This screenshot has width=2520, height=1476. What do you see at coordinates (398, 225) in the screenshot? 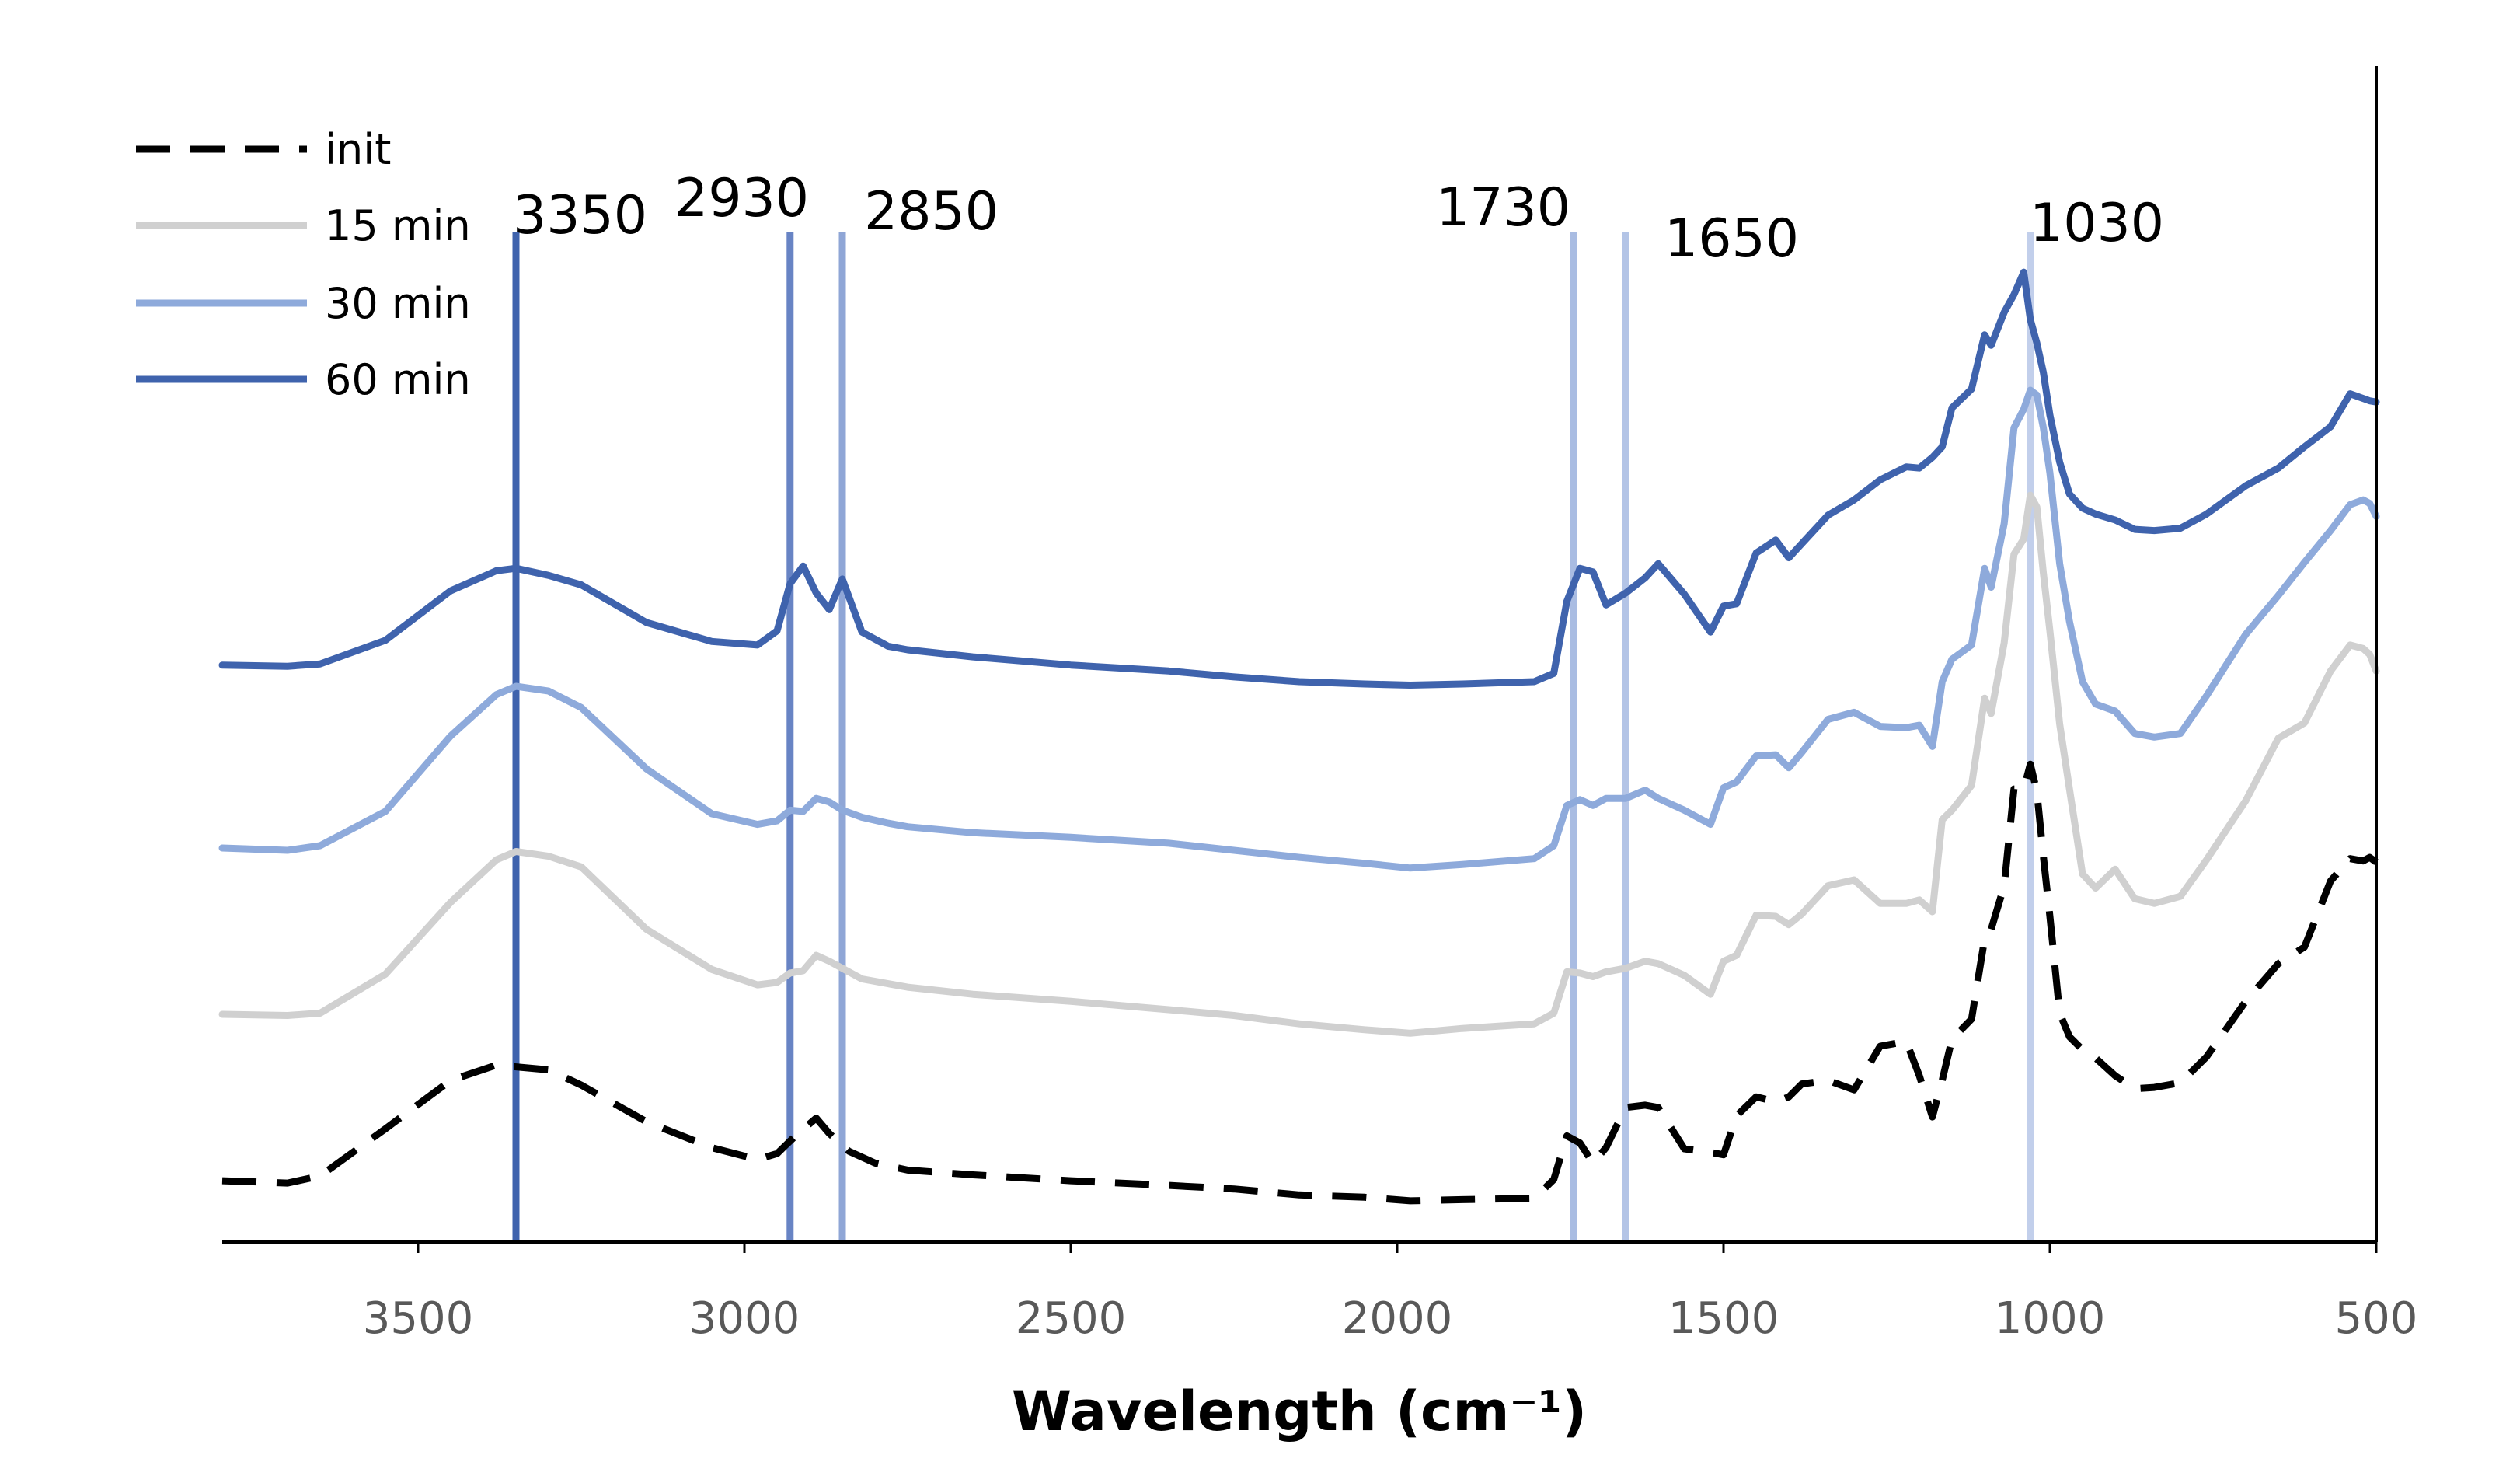
I see `legend-label-15-min: 15 min` at bounding box center [398, 225].